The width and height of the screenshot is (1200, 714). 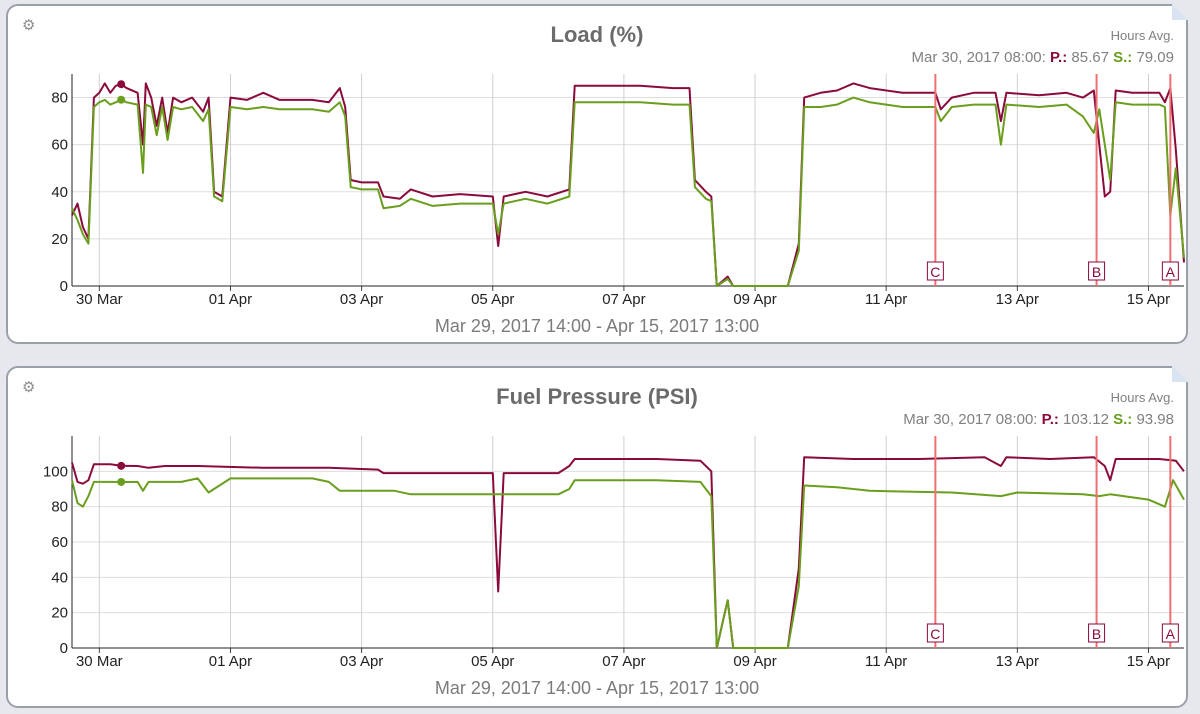 I want to click on readout-s-value: 93.98, so click(x=1155, y=419).